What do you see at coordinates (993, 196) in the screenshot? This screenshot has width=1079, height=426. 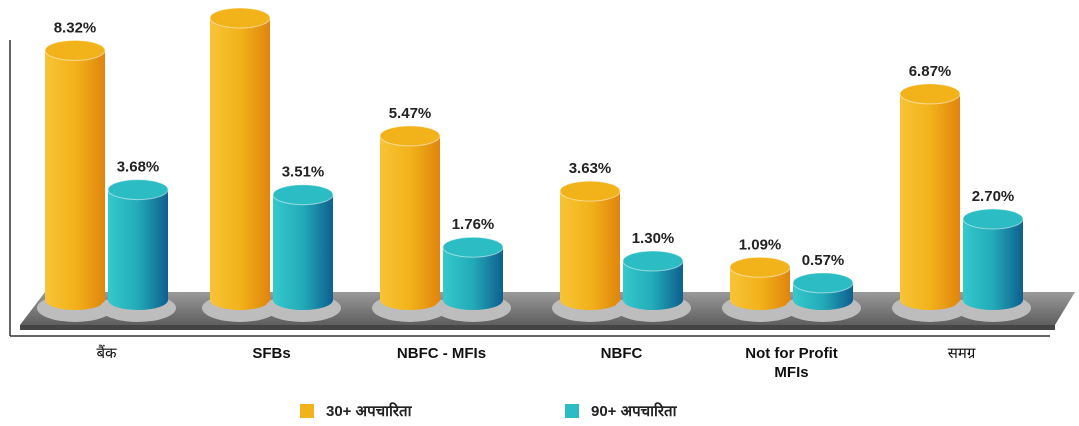 I see `value-label: 2.70%` at bounding box center [993, 196].